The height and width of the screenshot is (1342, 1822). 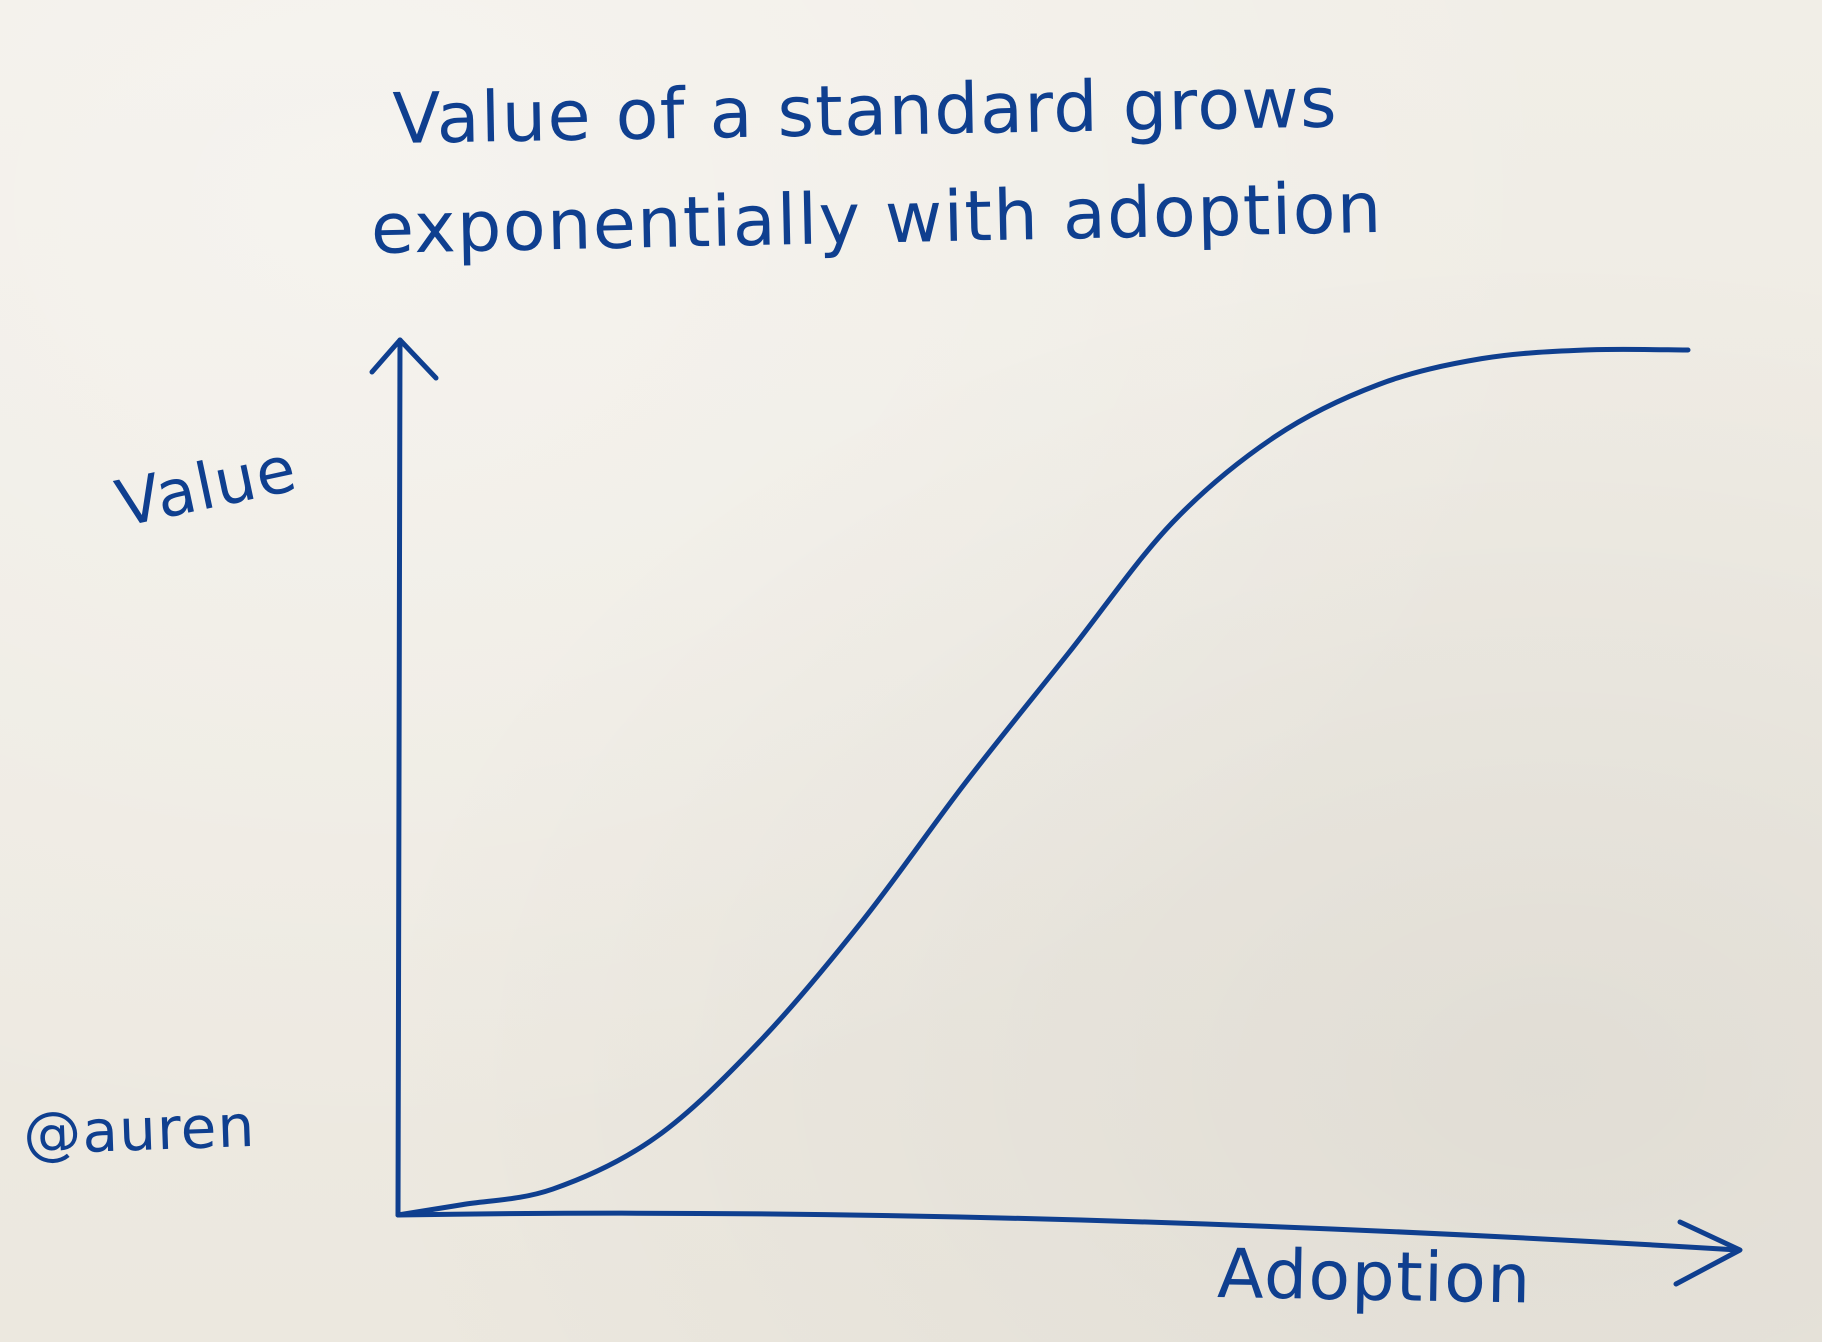 What do you see at coordinates (865, 110) in the screenshot?
I see `chart-title-line-1: Value of a standard grows` at bounding box center [865, 110].